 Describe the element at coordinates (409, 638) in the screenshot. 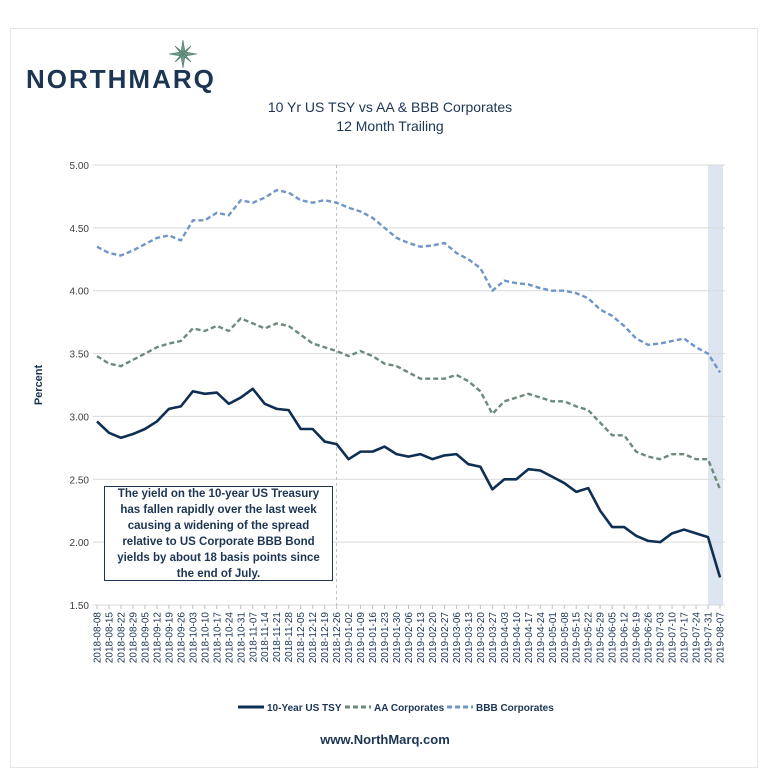

I see `x-tick-label: 2019-02-06` at that location.